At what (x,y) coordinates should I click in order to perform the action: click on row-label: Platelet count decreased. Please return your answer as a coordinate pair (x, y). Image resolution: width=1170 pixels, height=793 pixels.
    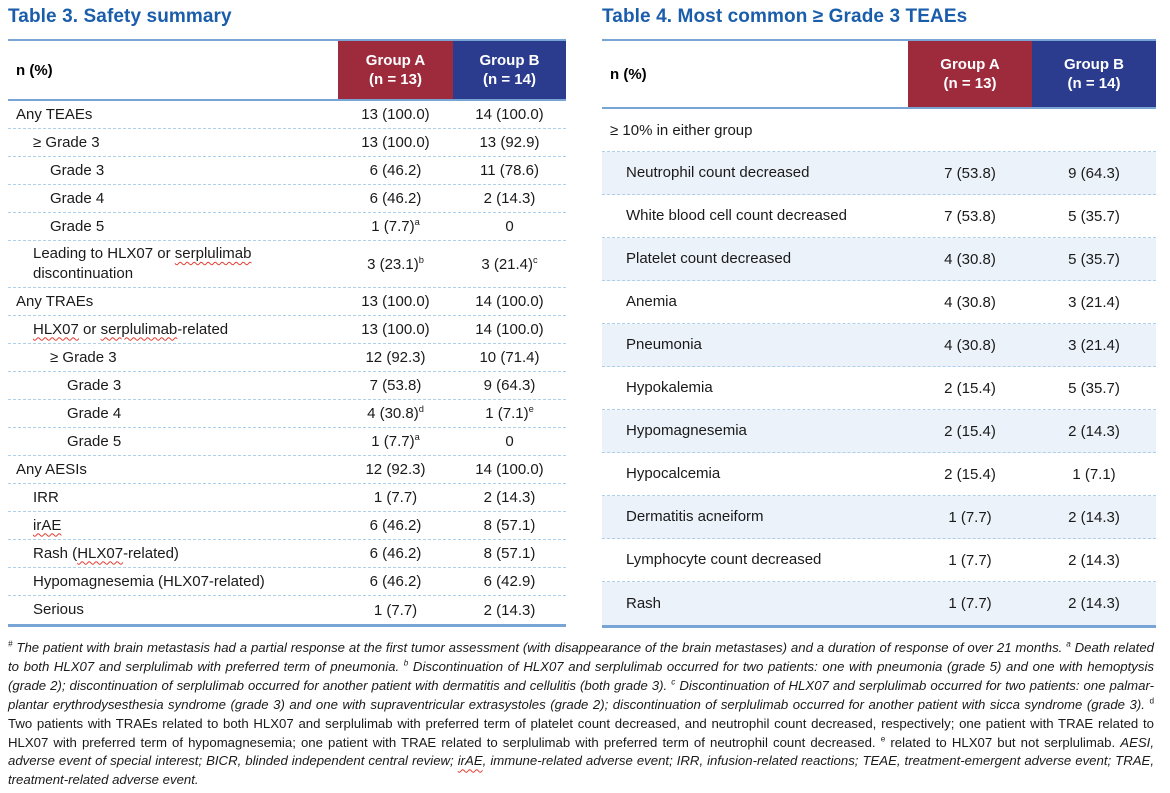
    Looking at the image, I should click on (709, 258).